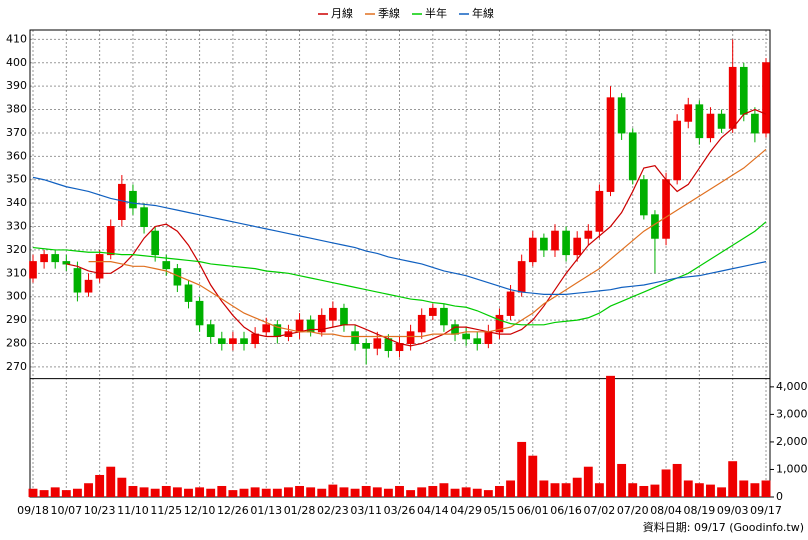  I want to click on x-tick-label: 10/07, so click(66, 510).